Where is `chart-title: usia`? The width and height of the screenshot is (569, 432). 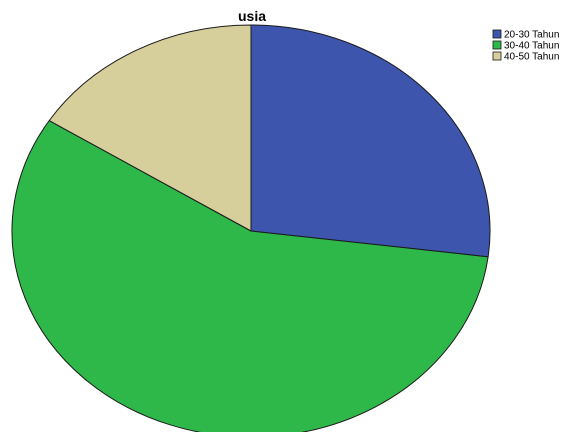 chart-title: usia is located at coordinates (252, 16).